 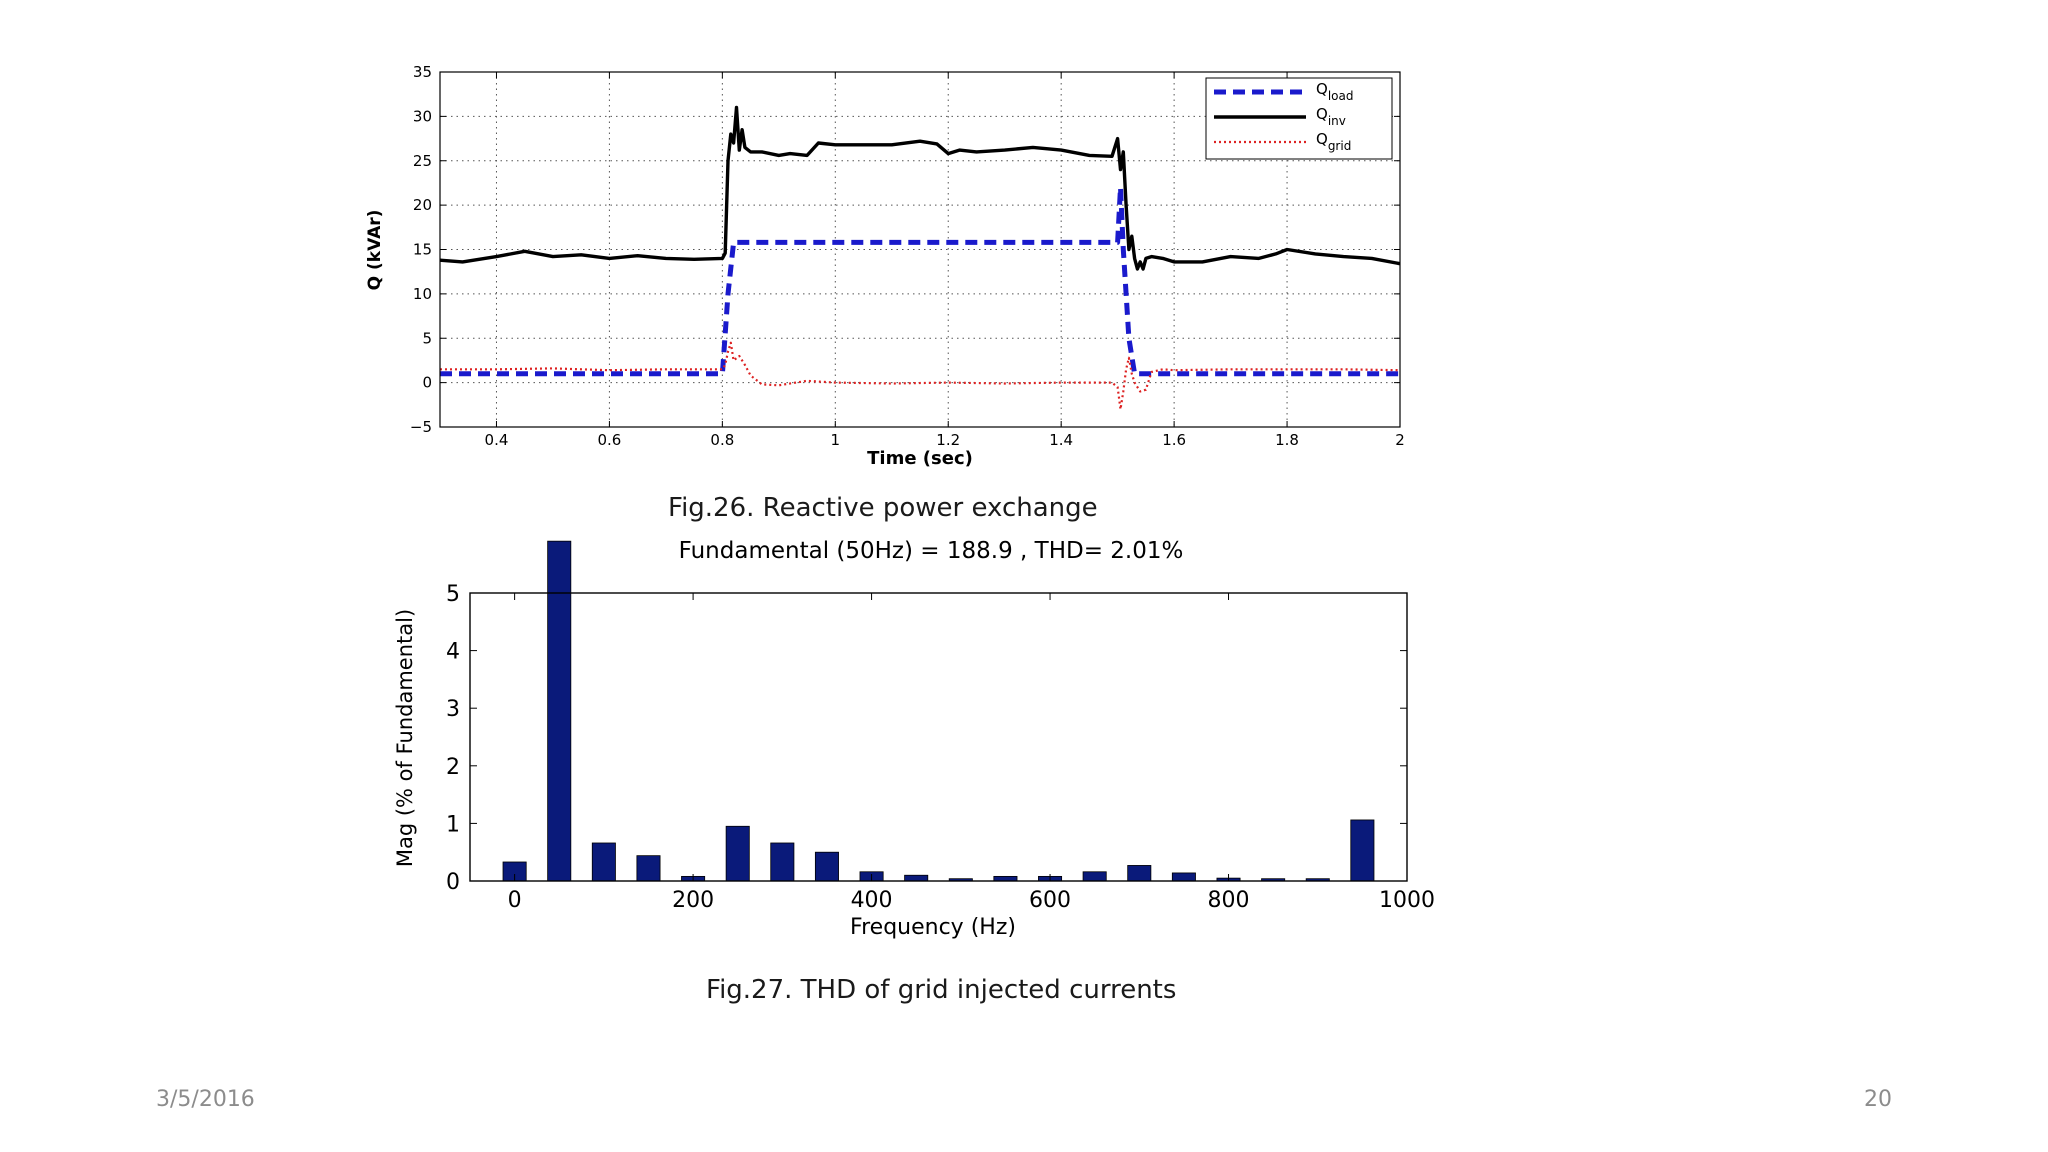 I want to click on chart2-y-tick-label: 1, so click(x=453, y=824).